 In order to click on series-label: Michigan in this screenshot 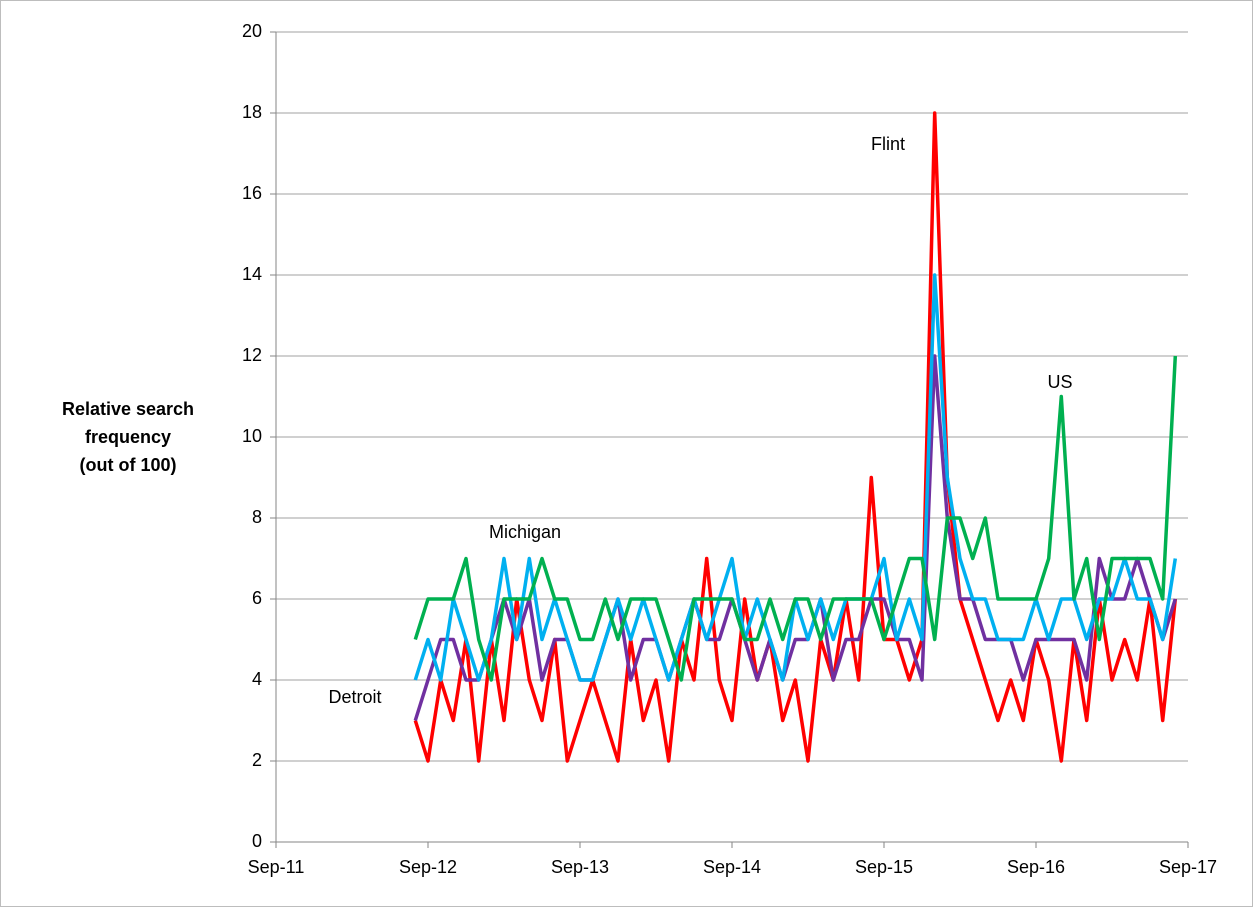, I will do `click(525, 532)`.